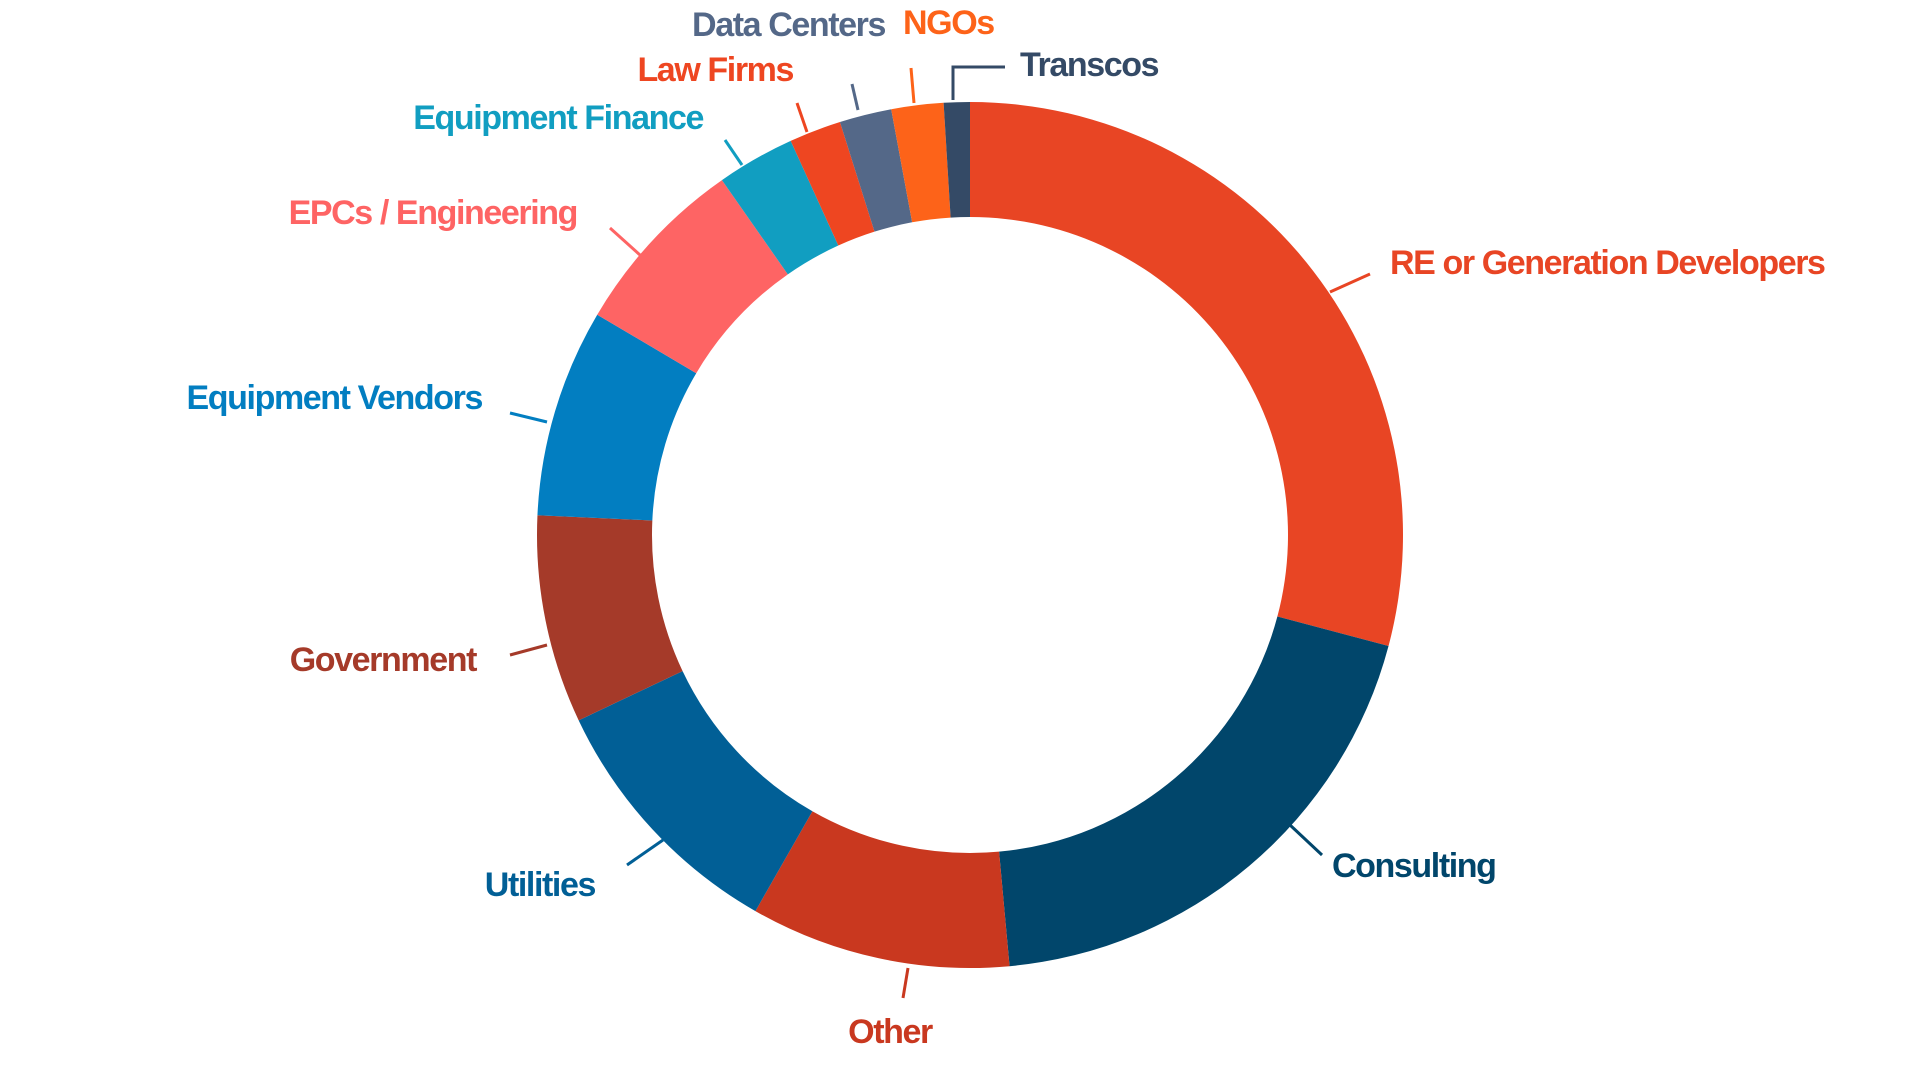  What do you see at coordinates (921, 162) in the screenshot?
I see `slice-ngos` at bounding box center [921, 162].